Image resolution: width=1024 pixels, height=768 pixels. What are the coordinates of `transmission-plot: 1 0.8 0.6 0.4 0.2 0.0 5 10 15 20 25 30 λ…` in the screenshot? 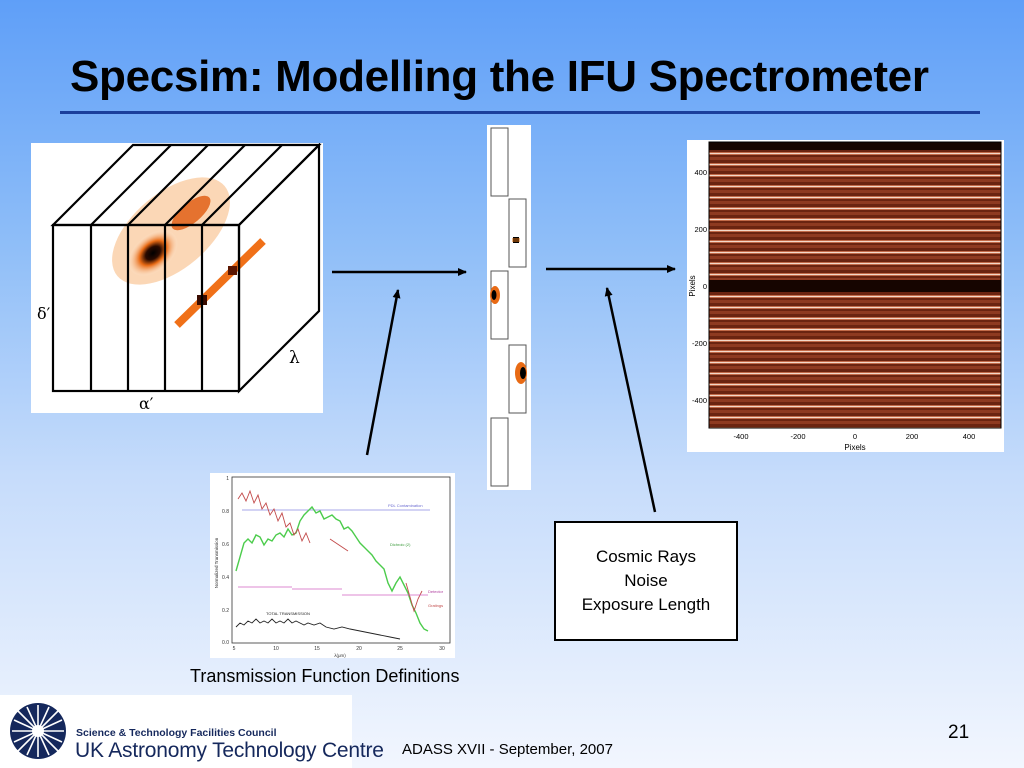 It's located at (332, 567).